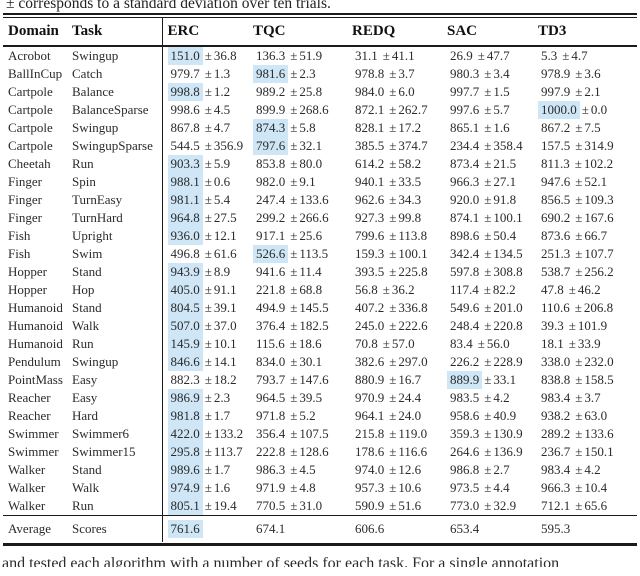 This screenshot has width=640, height=576. I want to click on value-cell-sac: 248.4 ±220.8, so click(487, 326).